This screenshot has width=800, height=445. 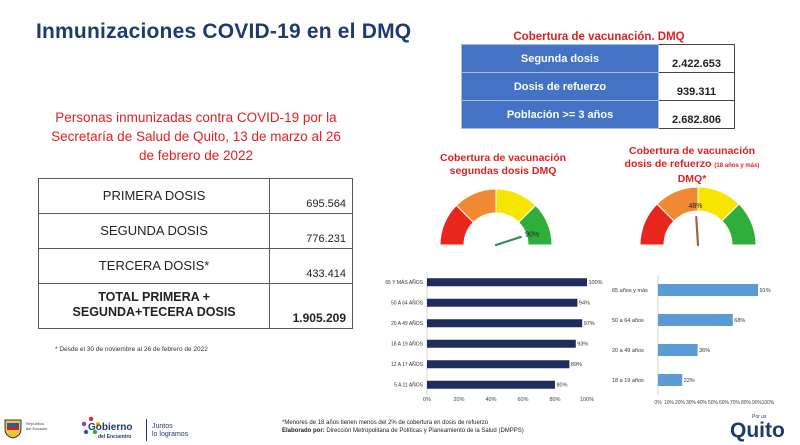 What do you see at coordinates (503, 171) in the screenshot?
I see `gauge1-title-line2: segundas dosis DMQ` at bounding box center [503, 171].